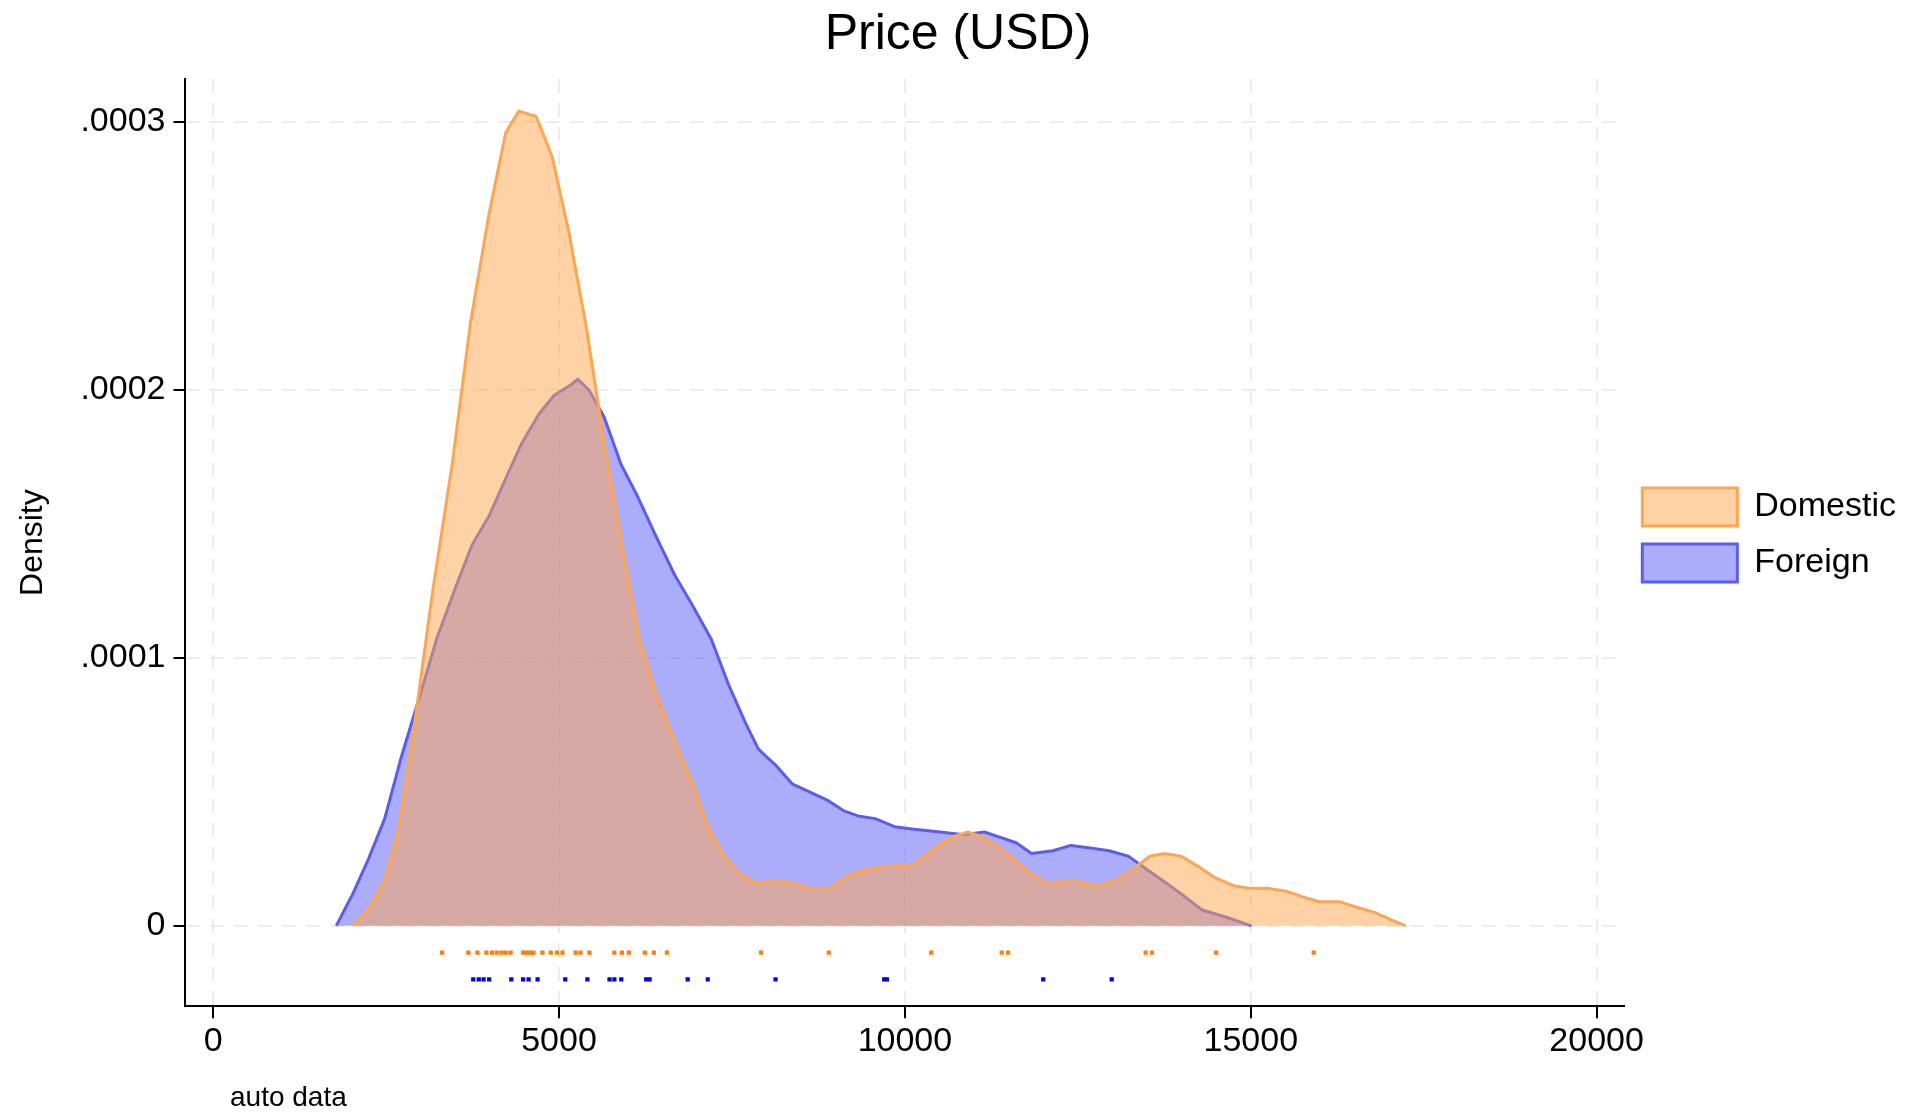 This screenshot has width=1916, height=1120. What do you see at coordinates (31, 542) in the screenshot?
I see `y-axis-title: Density` at bounding box center [31, 542].